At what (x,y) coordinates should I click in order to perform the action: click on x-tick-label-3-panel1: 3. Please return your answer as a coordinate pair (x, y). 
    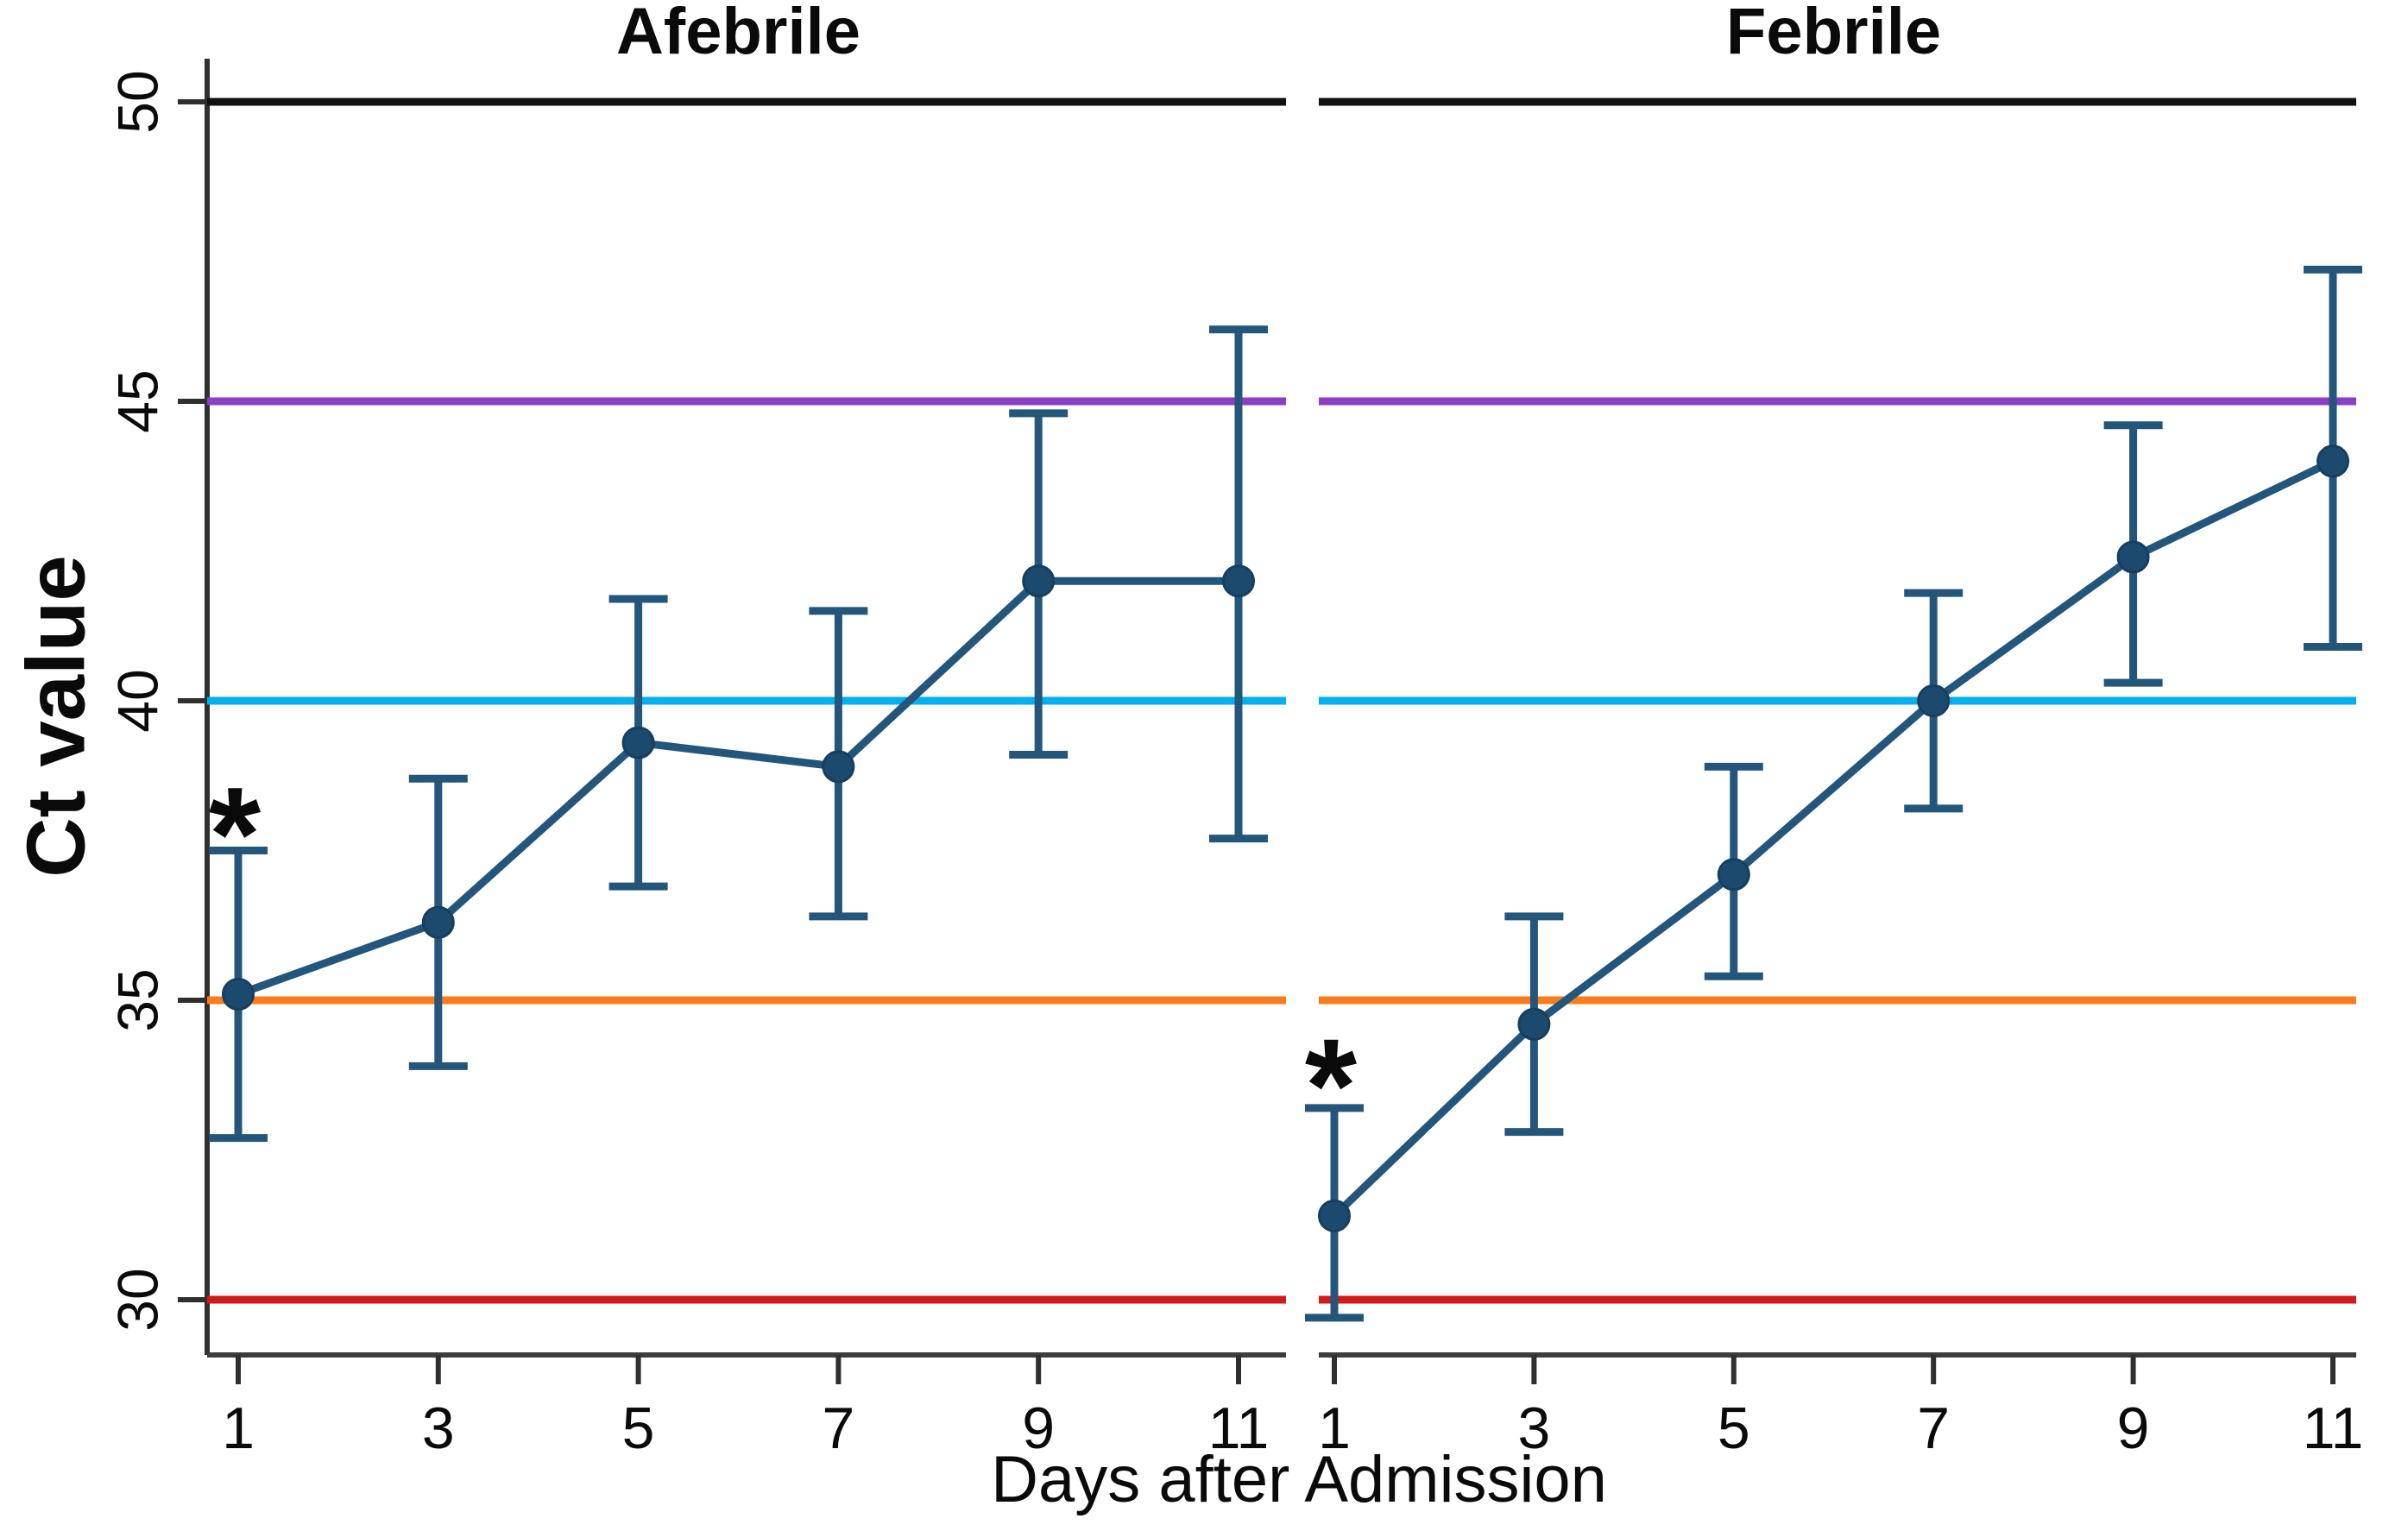
    Looking at the image, I should click on (438, 1428).